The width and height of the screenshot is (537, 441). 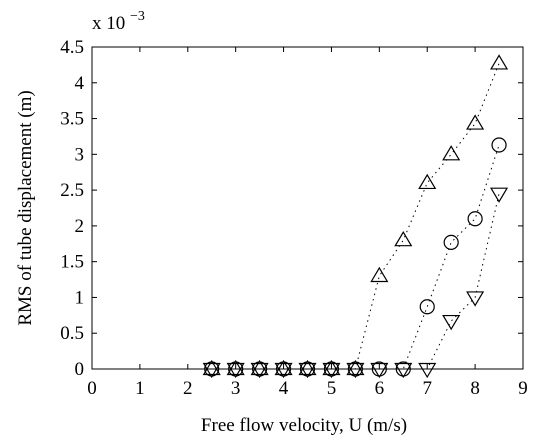 I want to click on y-multiplier-base: x 10, so click(x=108, y=23).